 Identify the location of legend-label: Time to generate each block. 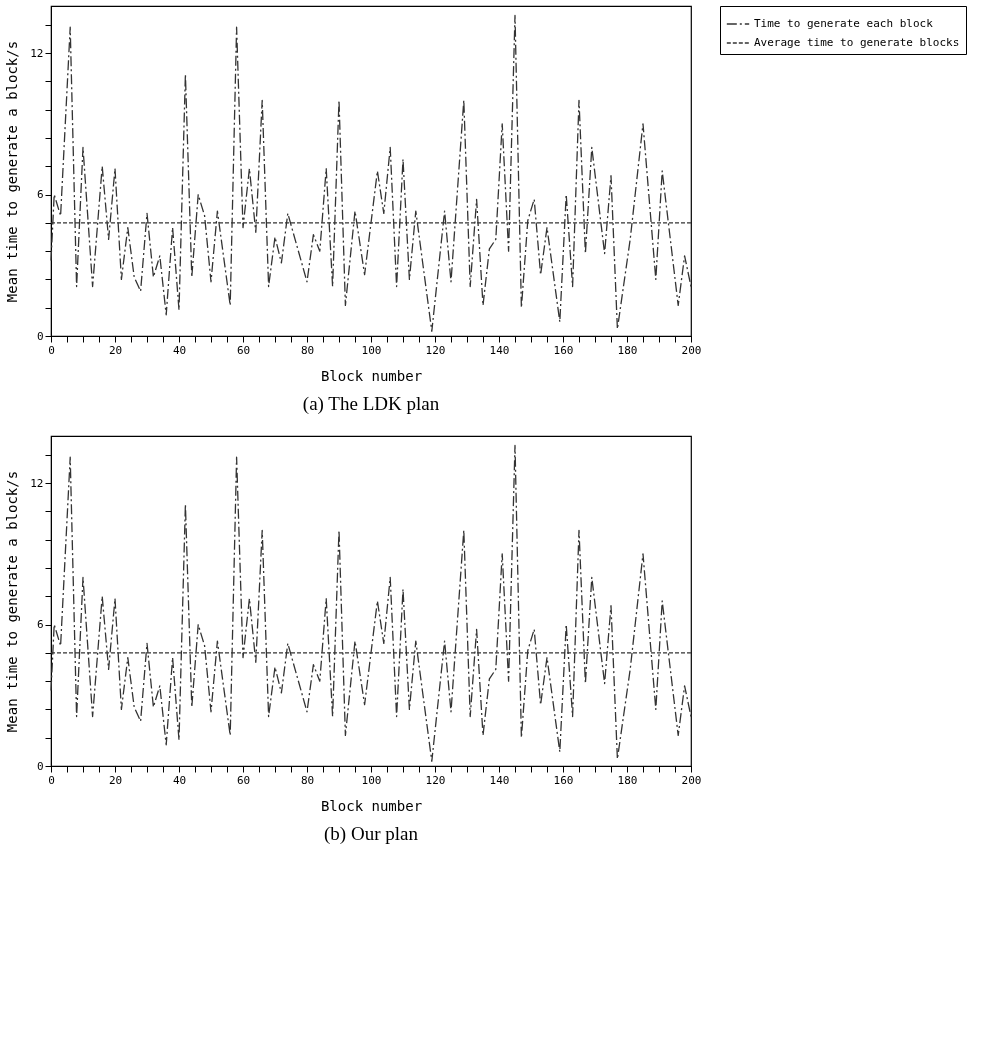
(844, 23).